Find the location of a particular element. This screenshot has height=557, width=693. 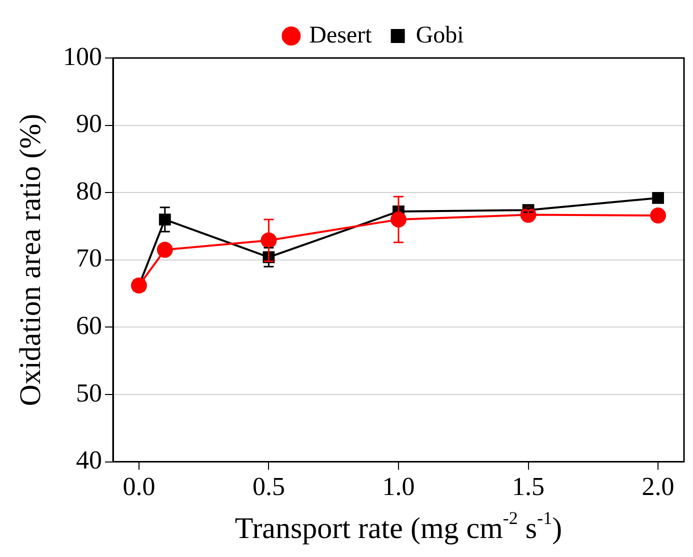

x-tick-label: 2.0 is located at coordinates (658, 487).